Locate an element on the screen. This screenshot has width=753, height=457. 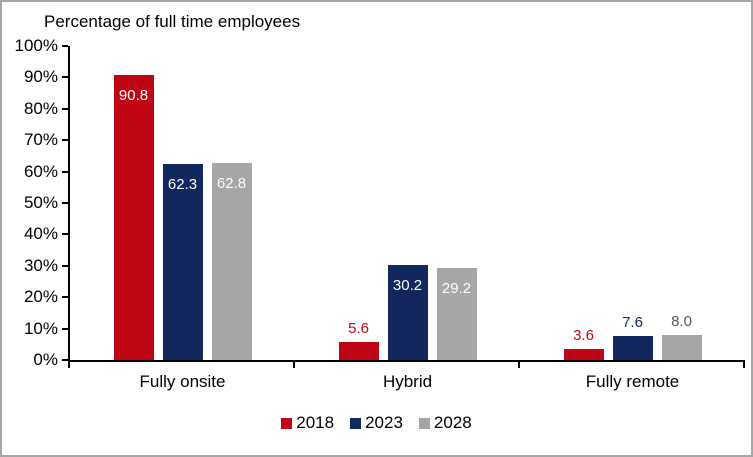
category-label-fully-onsite: Fully onsite is located at coordinates (182, 381).